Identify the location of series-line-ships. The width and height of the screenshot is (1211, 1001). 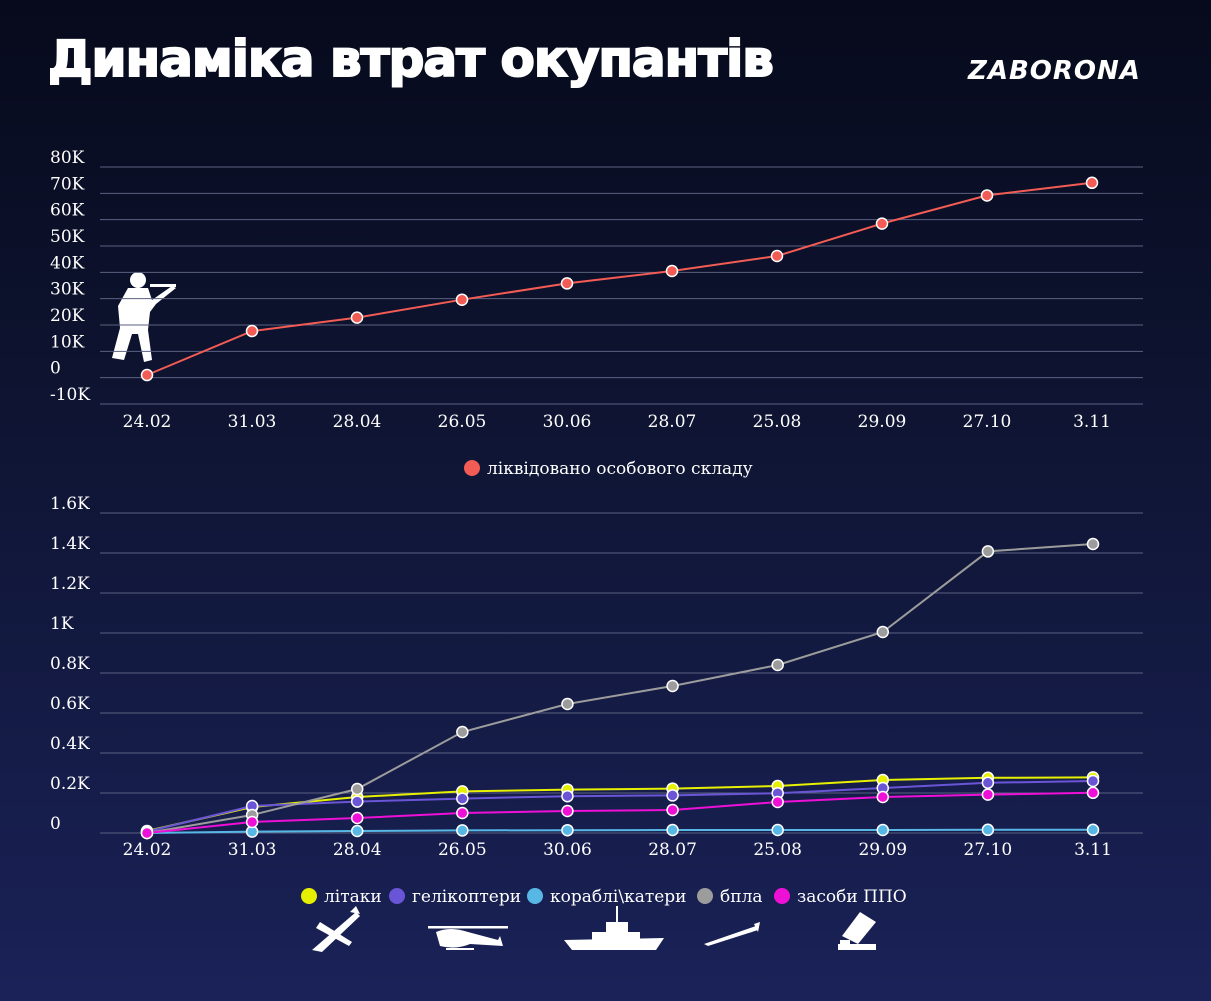
(619, 831).